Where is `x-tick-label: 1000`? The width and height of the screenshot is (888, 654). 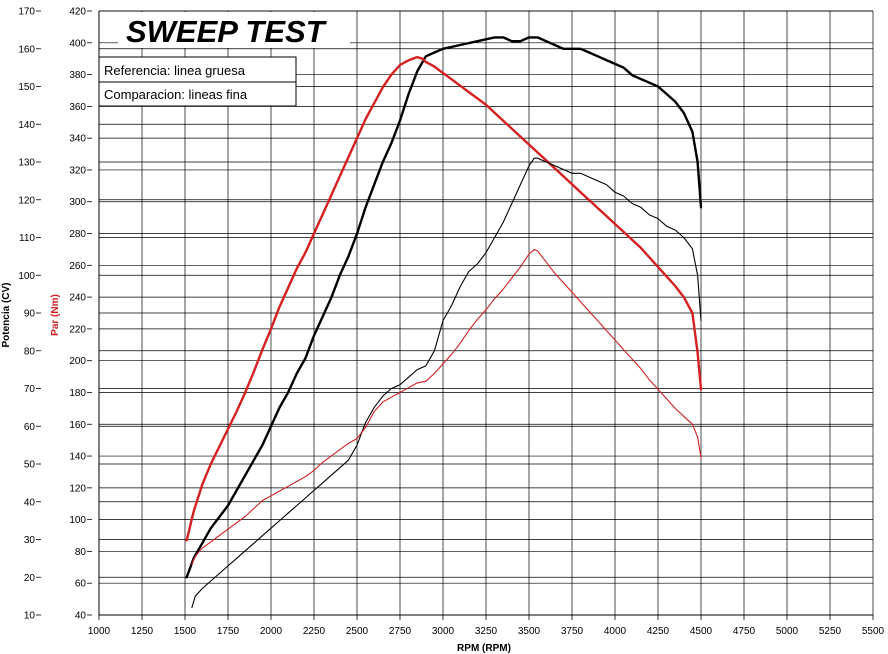
x-tick-label: 1000 is located at coordinates (99, 631).